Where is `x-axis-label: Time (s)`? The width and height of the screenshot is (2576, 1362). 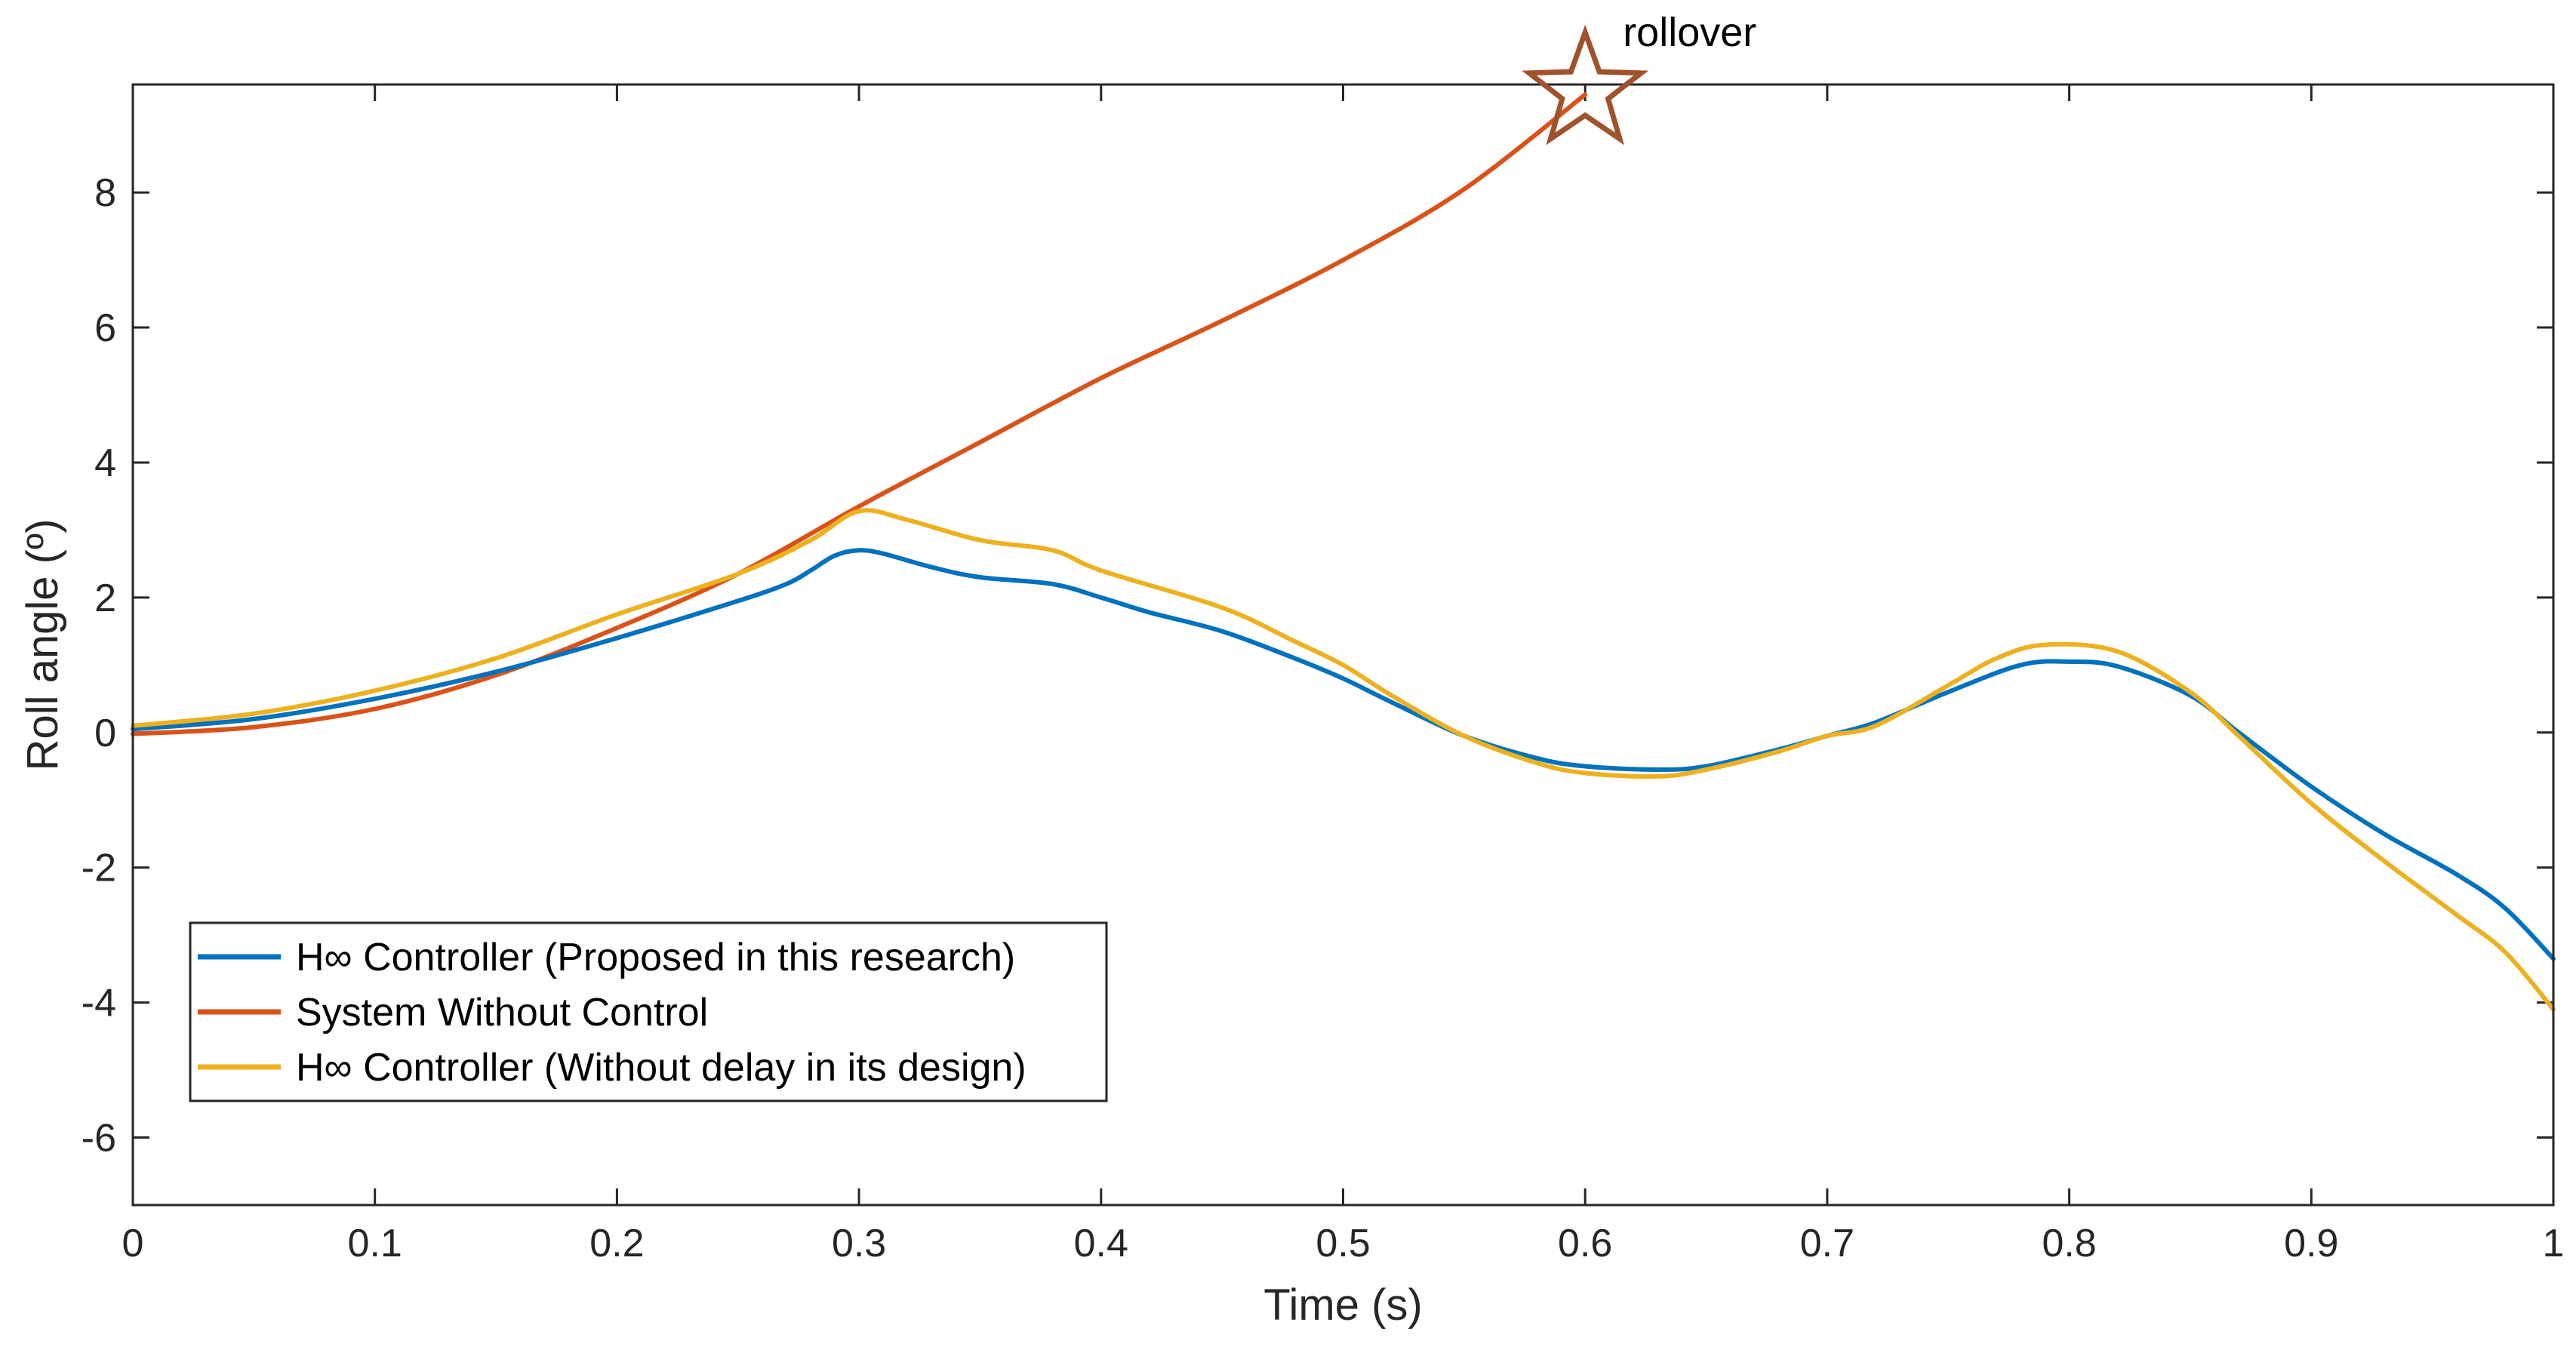
x-axis-label: Time (s) is located at coordinates (1342, 1305).